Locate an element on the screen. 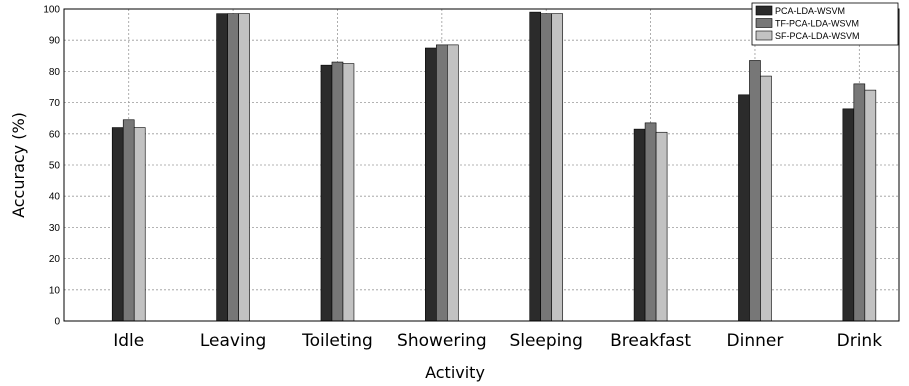  y-tick-label: 100 is located at coordinates (51, 10).